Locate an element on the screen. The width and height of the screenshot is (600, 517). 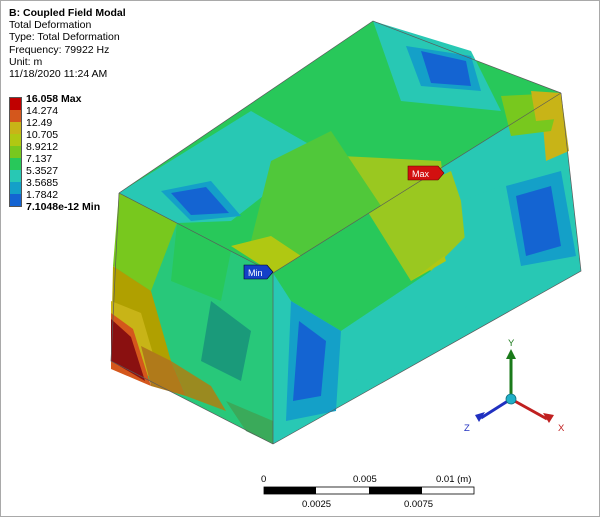
legend-label: 8.9212 is located at coordinates (42, 147).